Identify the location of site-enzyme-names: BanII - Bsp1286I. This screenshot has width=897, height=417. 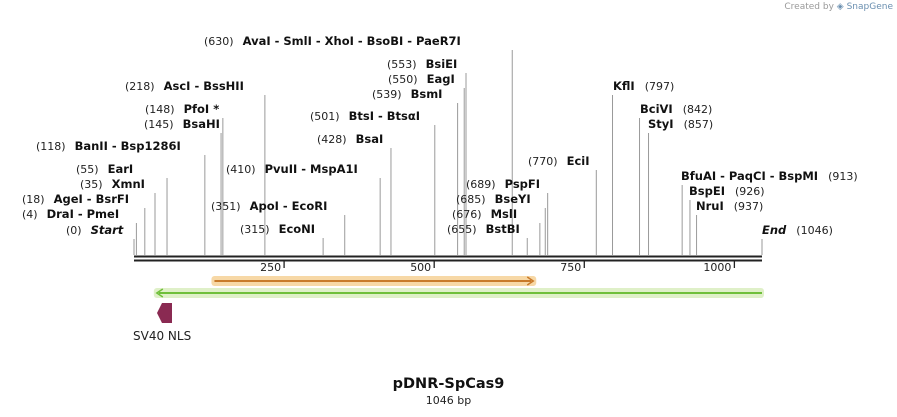
(128, 146).